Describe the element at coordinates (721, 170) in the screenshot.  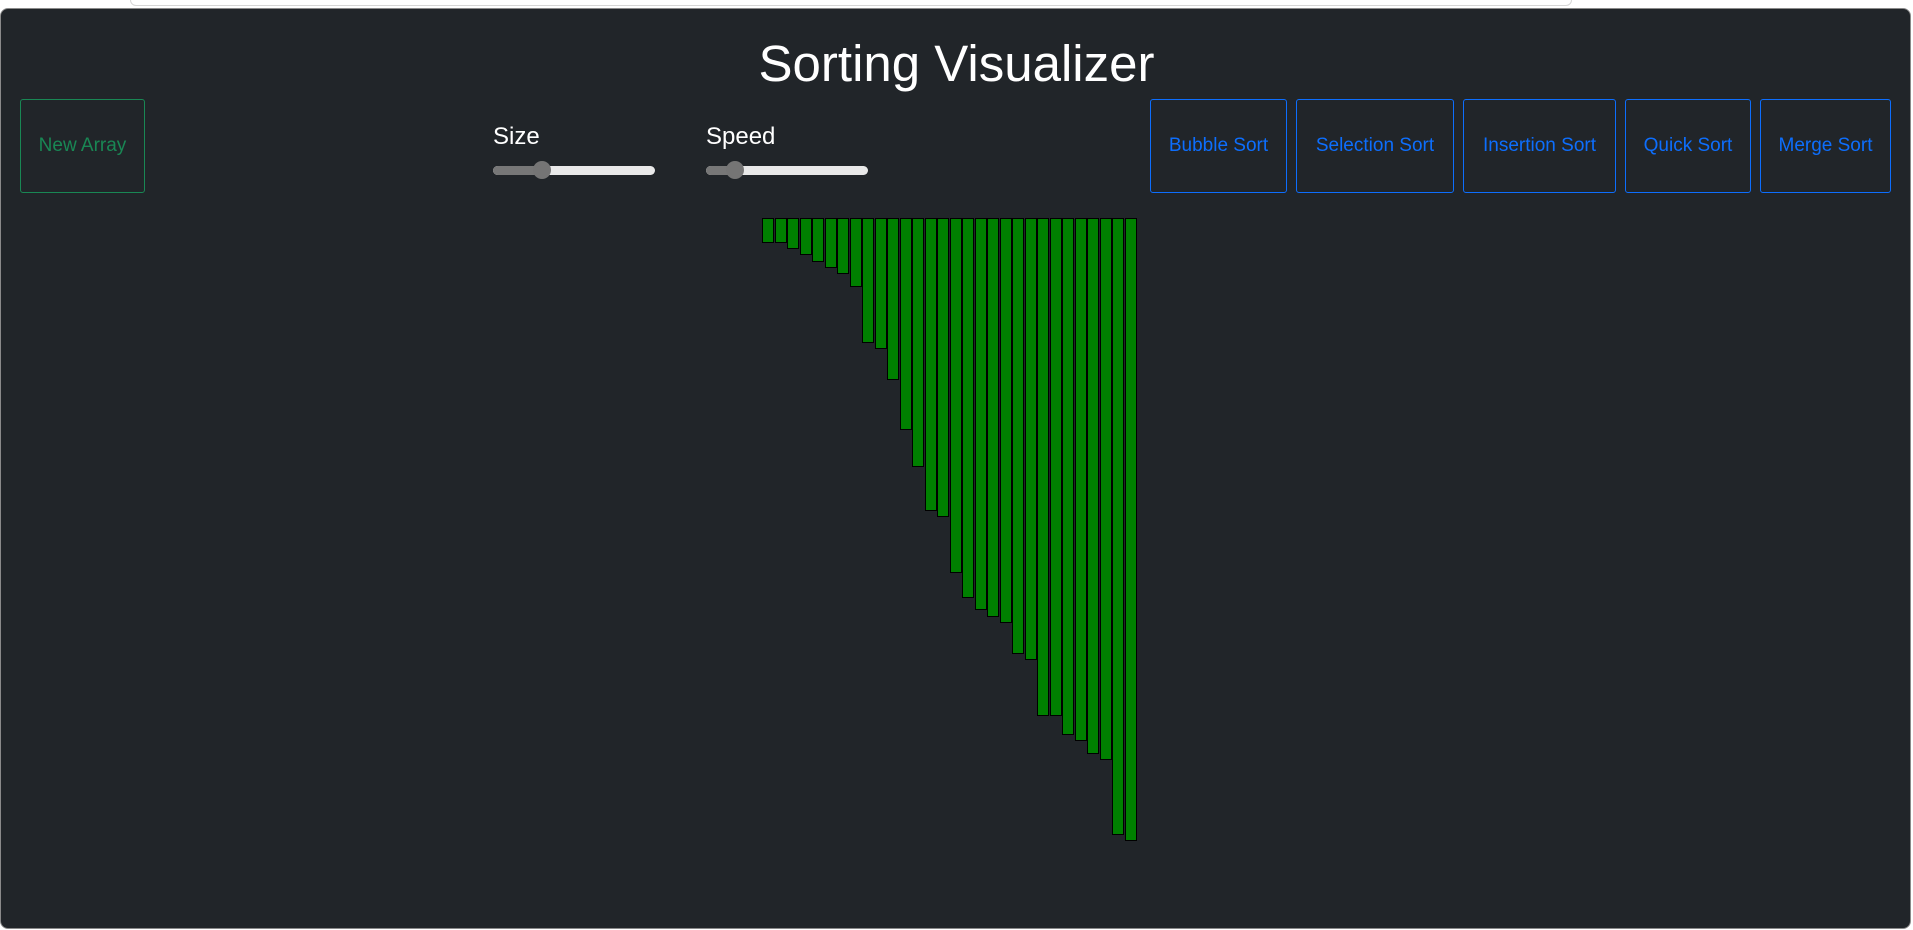
I see `speed-slider-fill` at that location.